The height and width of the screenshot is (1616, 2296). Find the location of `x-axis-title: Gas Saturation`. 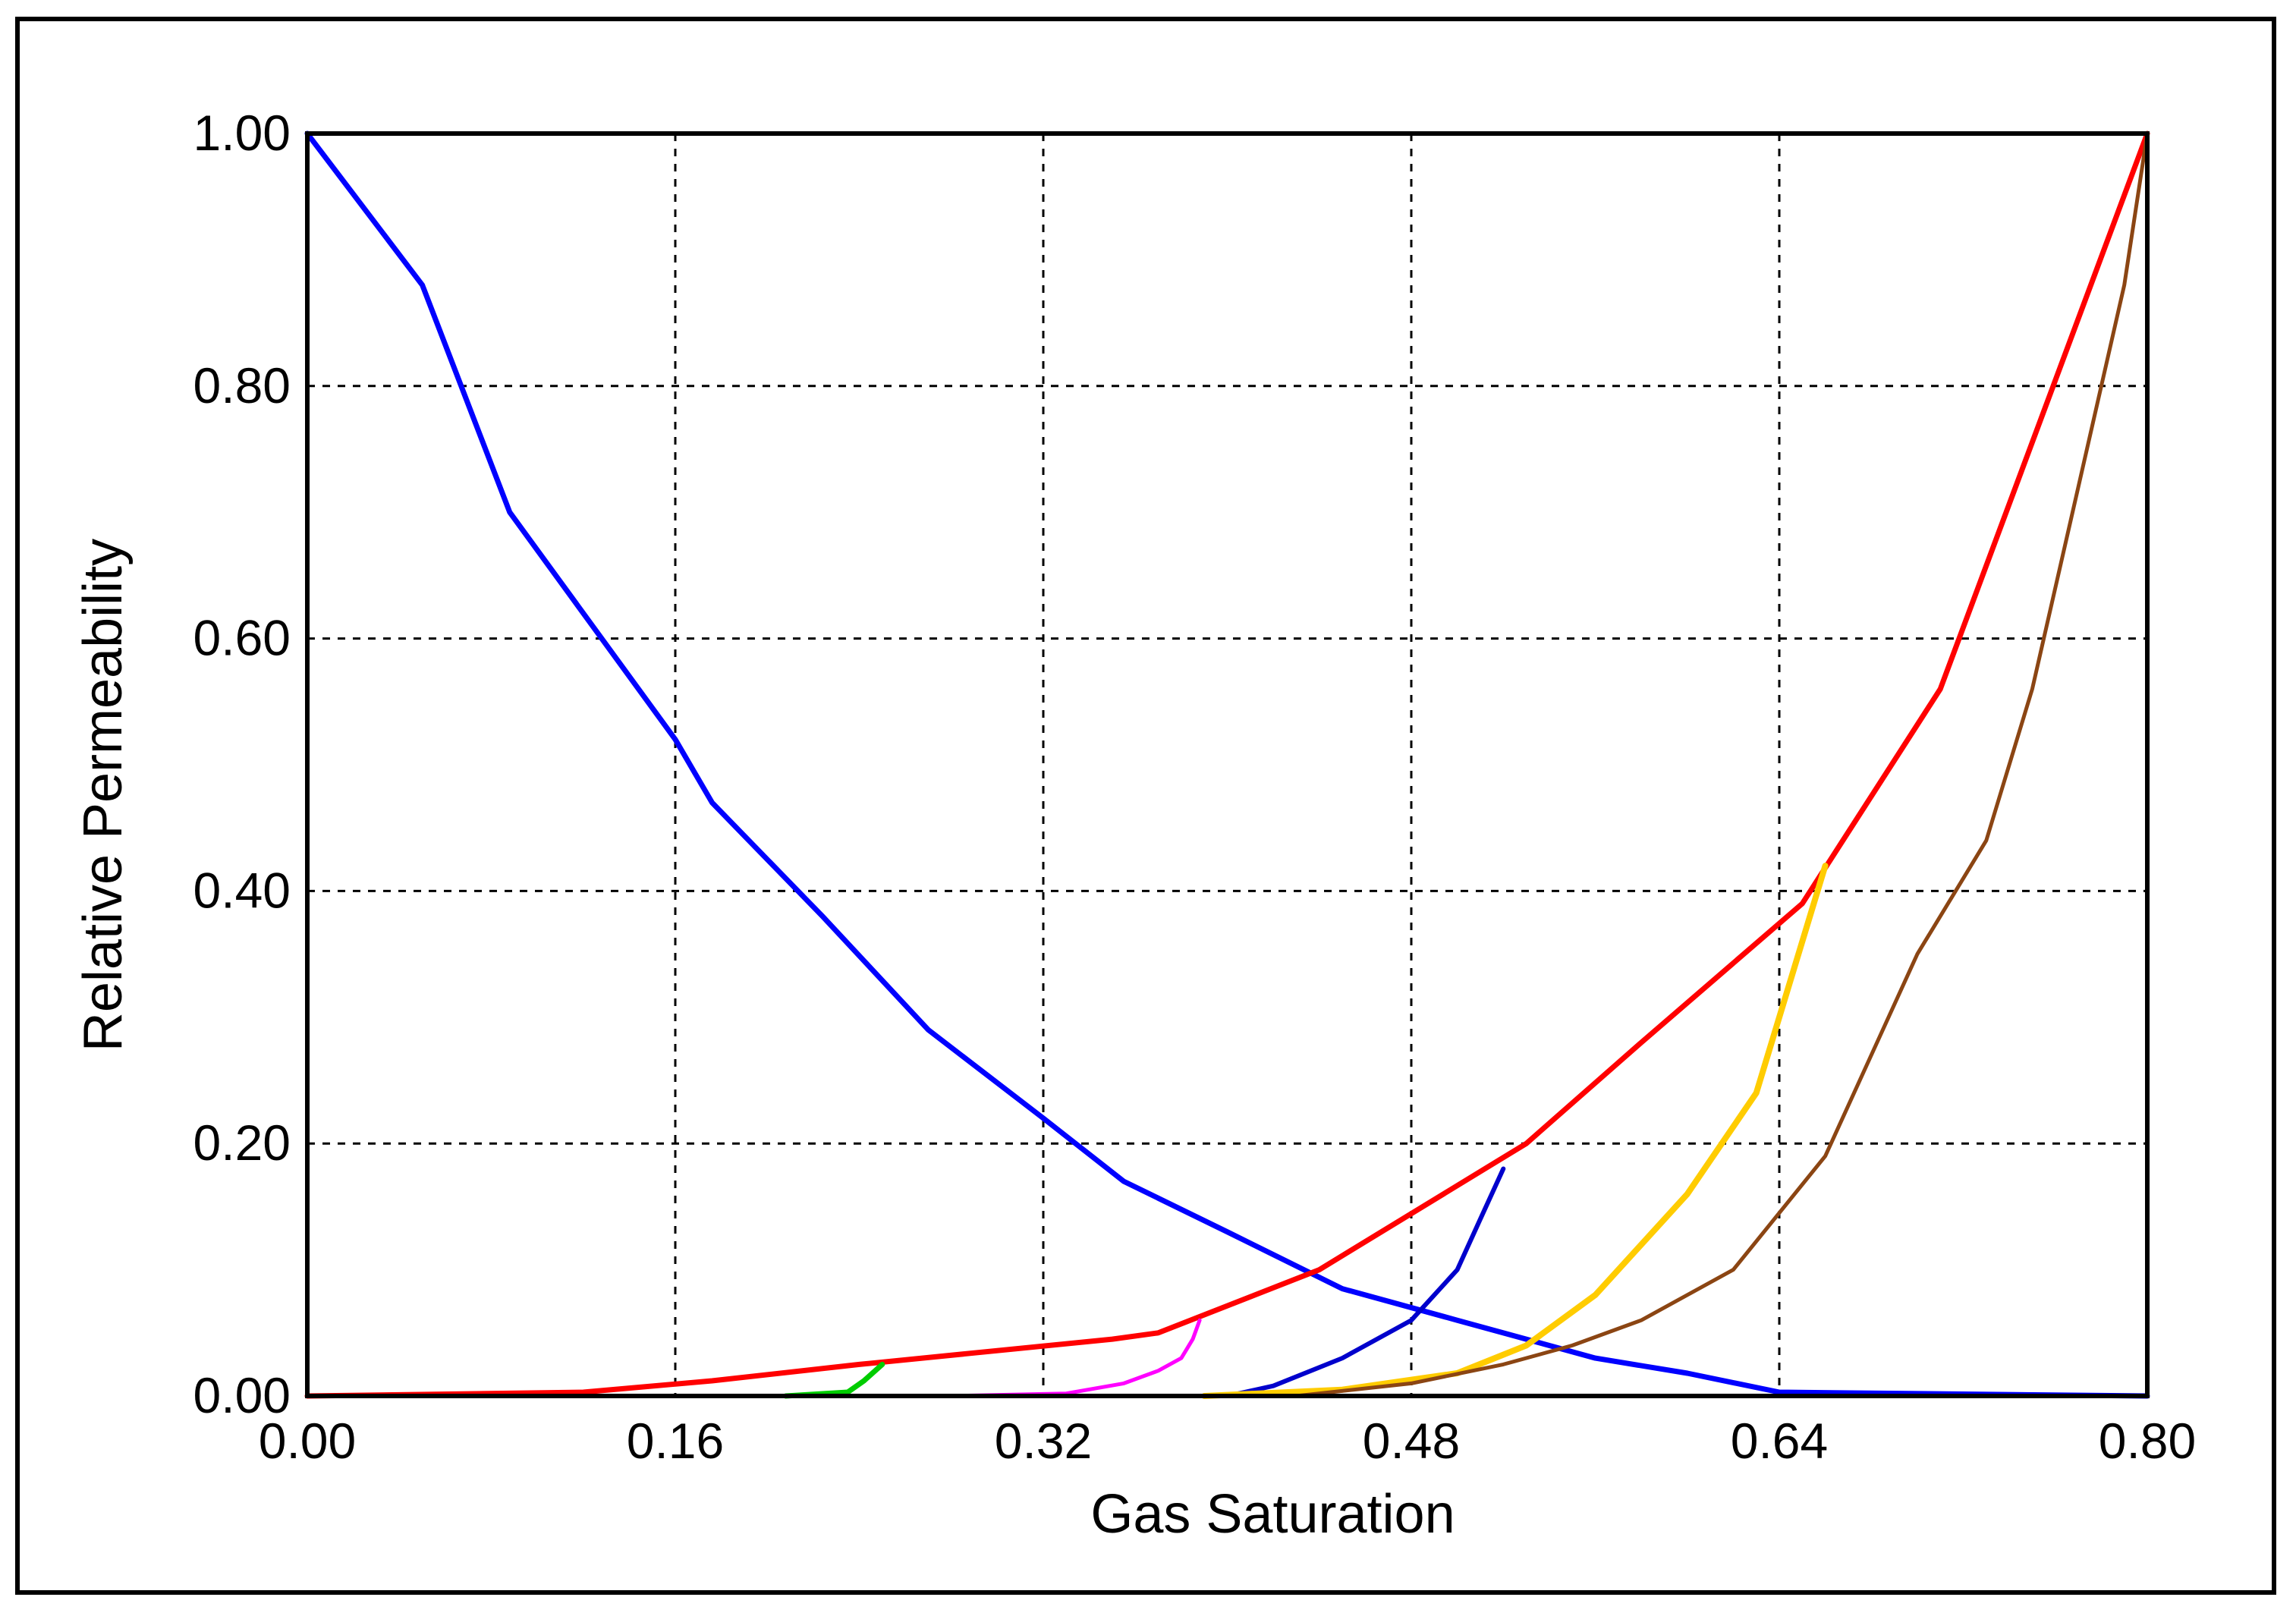

x-axis-title: Gas Saturation is located at coordinates (1272, 1514).